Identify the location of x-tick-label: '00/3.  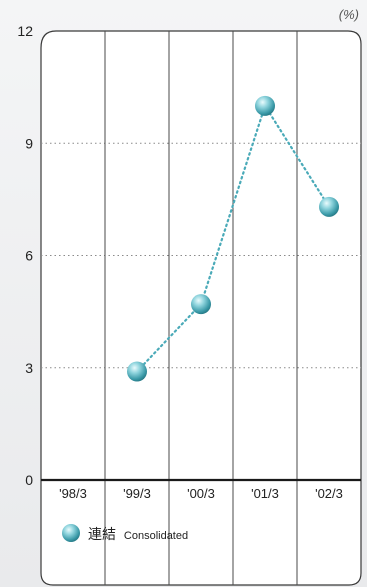
(201, 493).